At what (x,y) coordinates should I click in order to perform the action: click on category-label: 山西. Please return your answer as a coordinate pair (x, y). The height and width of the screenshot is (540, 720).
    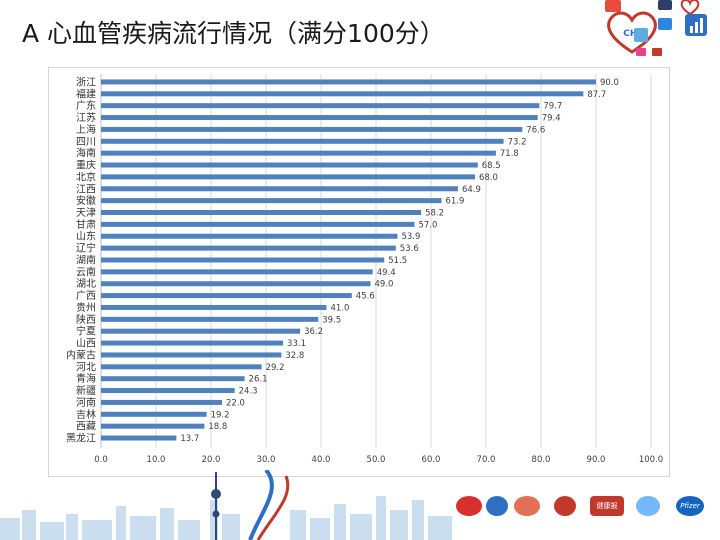
    Looking at the image, I should click on (86, 344).